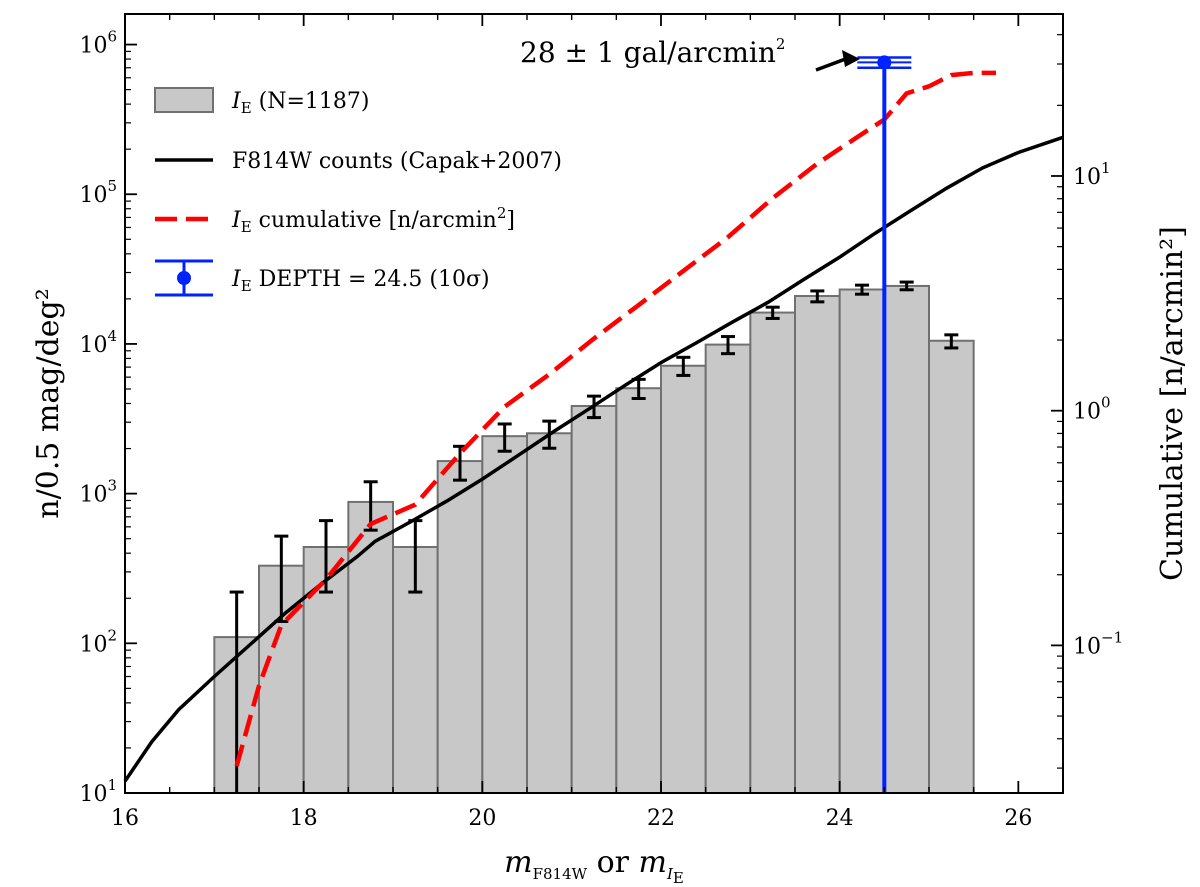  I want to click on legend-cumulative-label: IE cumulative [n/arcmin2], so click(373, 220).